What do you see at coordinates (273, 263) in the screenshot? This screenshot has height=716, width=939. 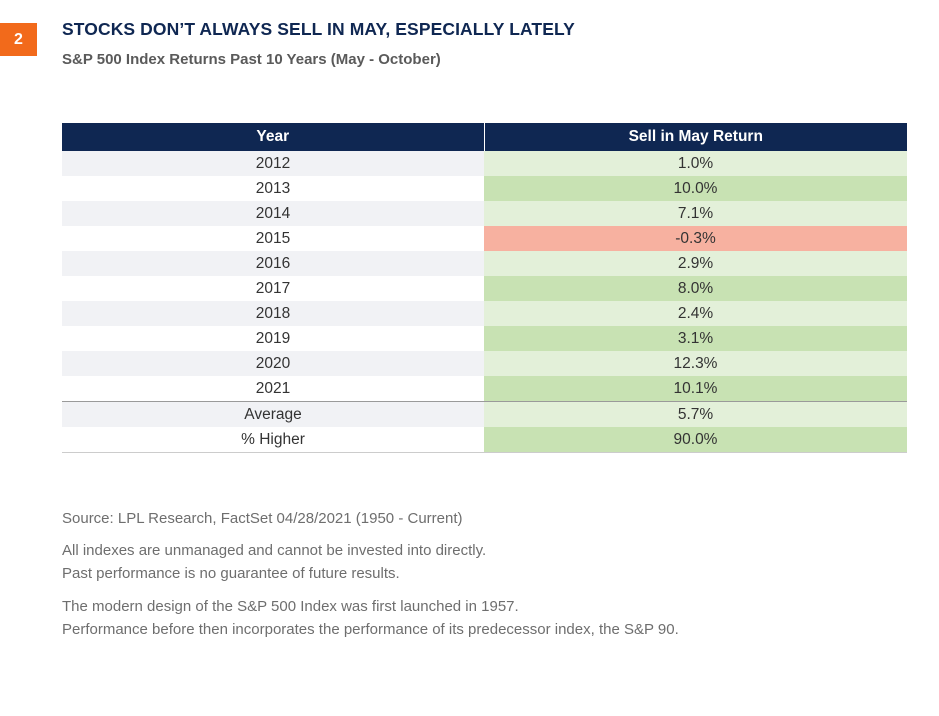 I see `year-cell: 2016` at bounding box center [273, 263].